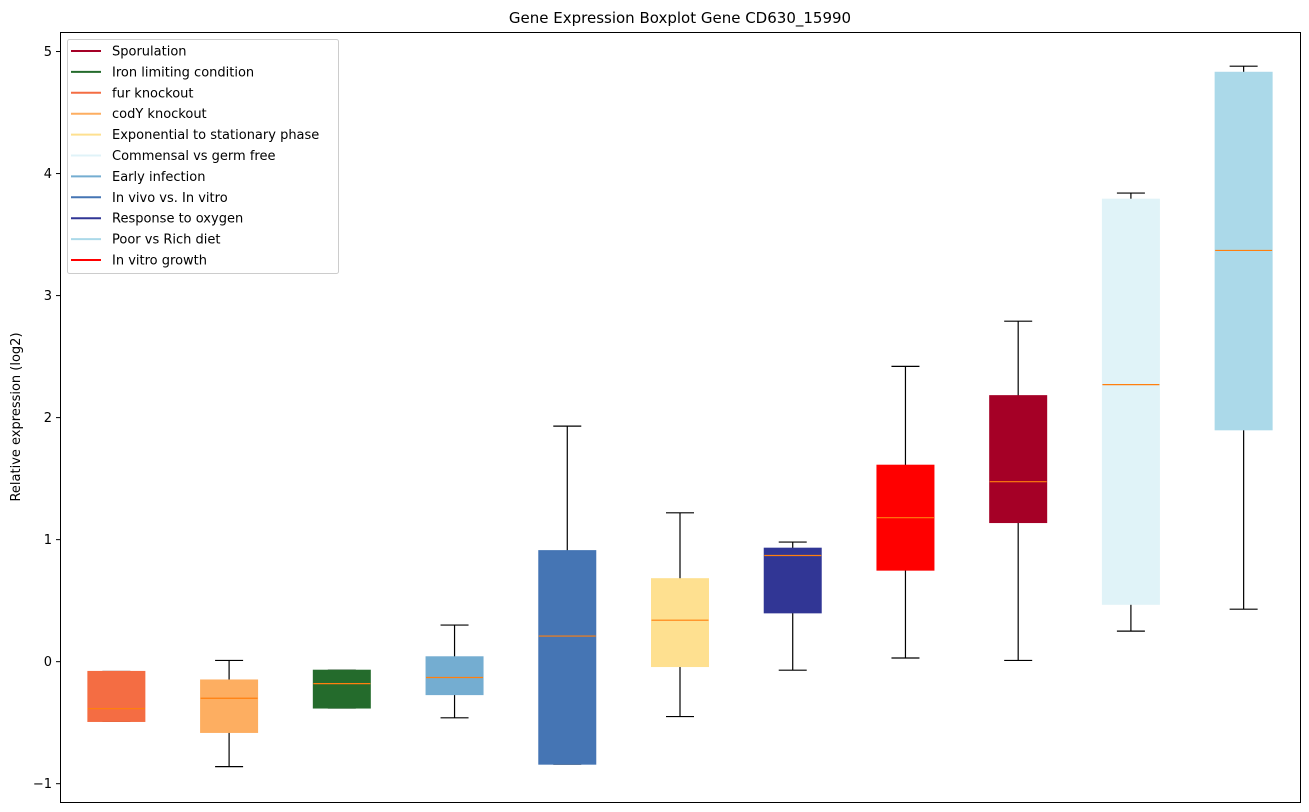 The image size is (1309, 812). I want to click on legend-label: codY knockout, so click(159, 114).